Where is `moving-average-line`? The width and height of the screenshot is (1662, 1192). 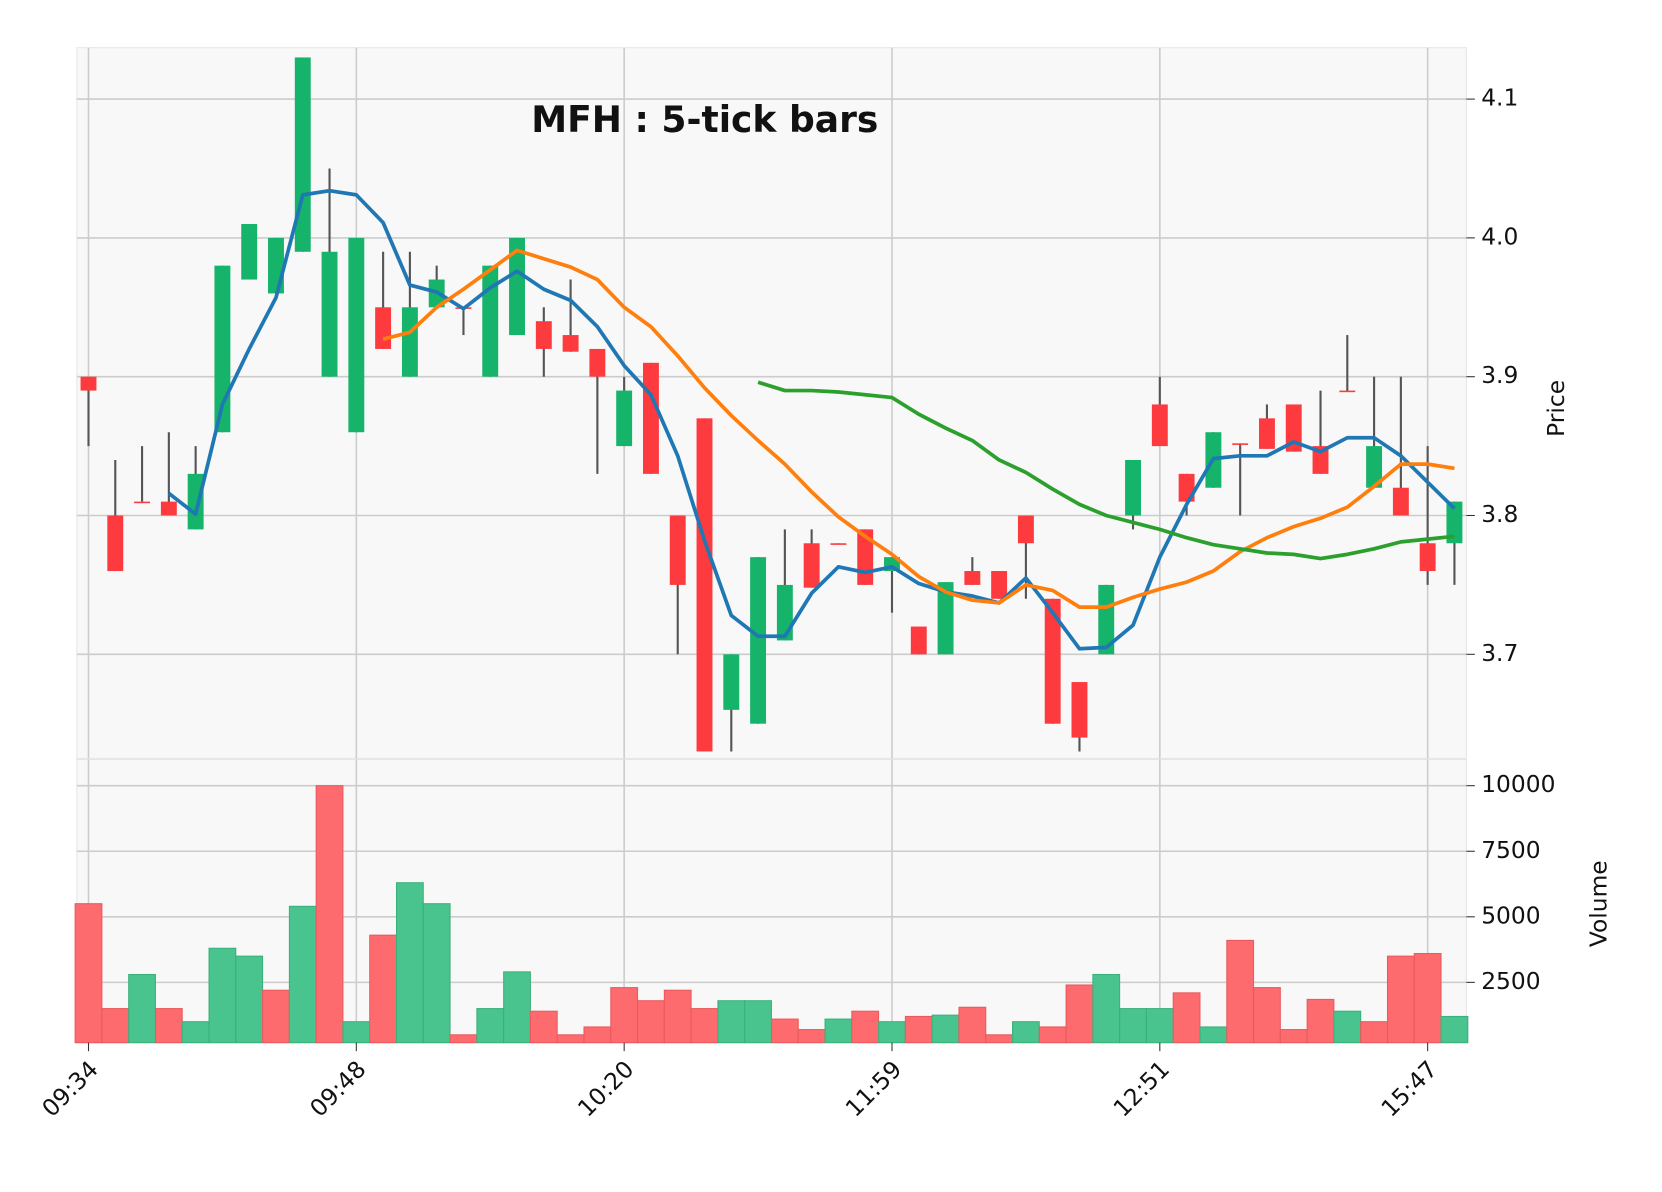 moving-average-line is located at coordinates (1106, 470).